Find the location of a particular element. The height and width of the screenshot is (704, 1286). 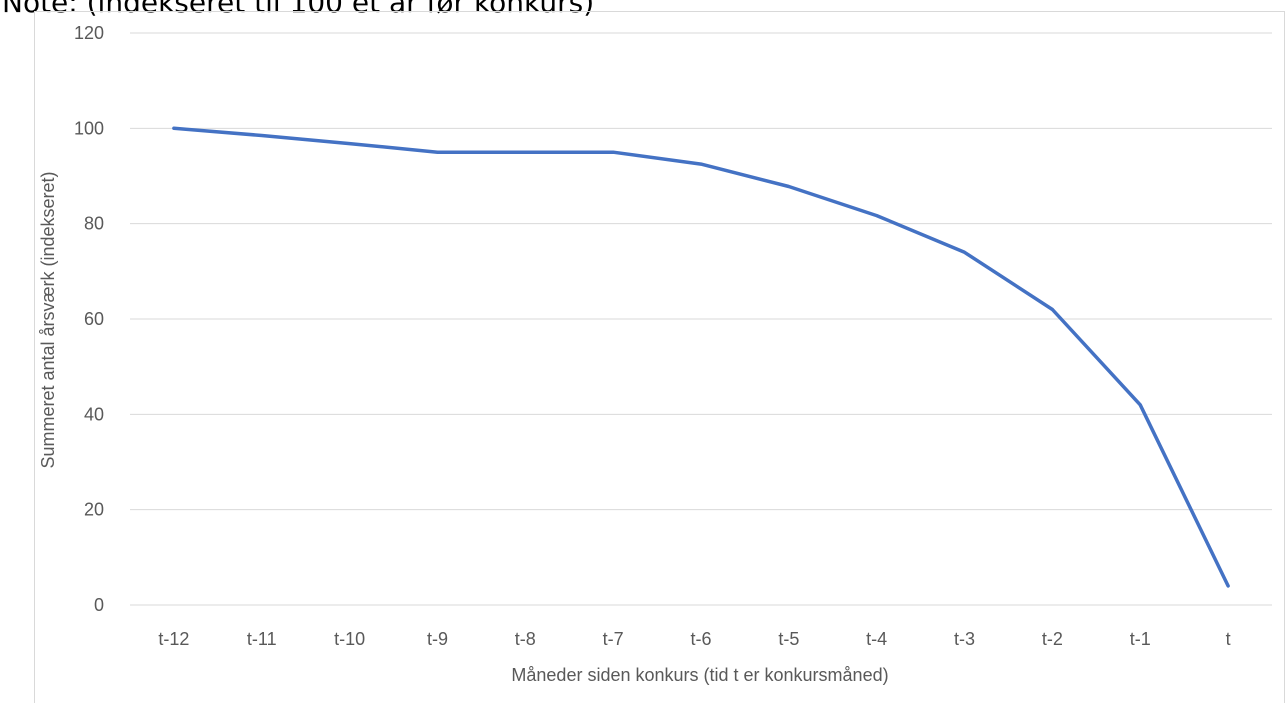

y-tick-label: 20 is located at coordinates (94, 510).